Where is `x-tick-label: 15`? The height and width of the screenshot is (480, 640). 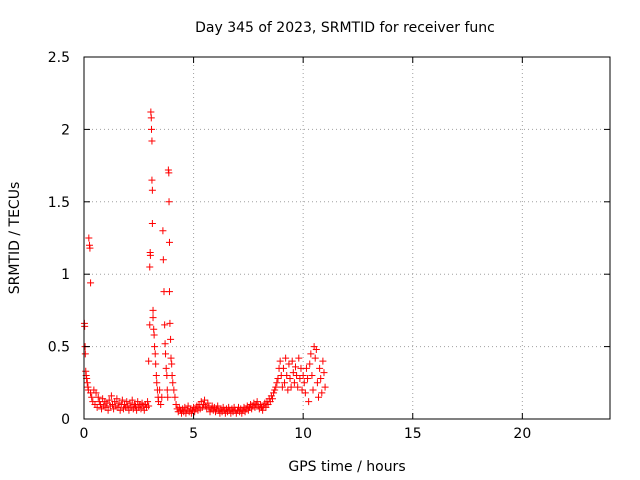 x-tick-label: 15 is located at coordinates (413, 434).